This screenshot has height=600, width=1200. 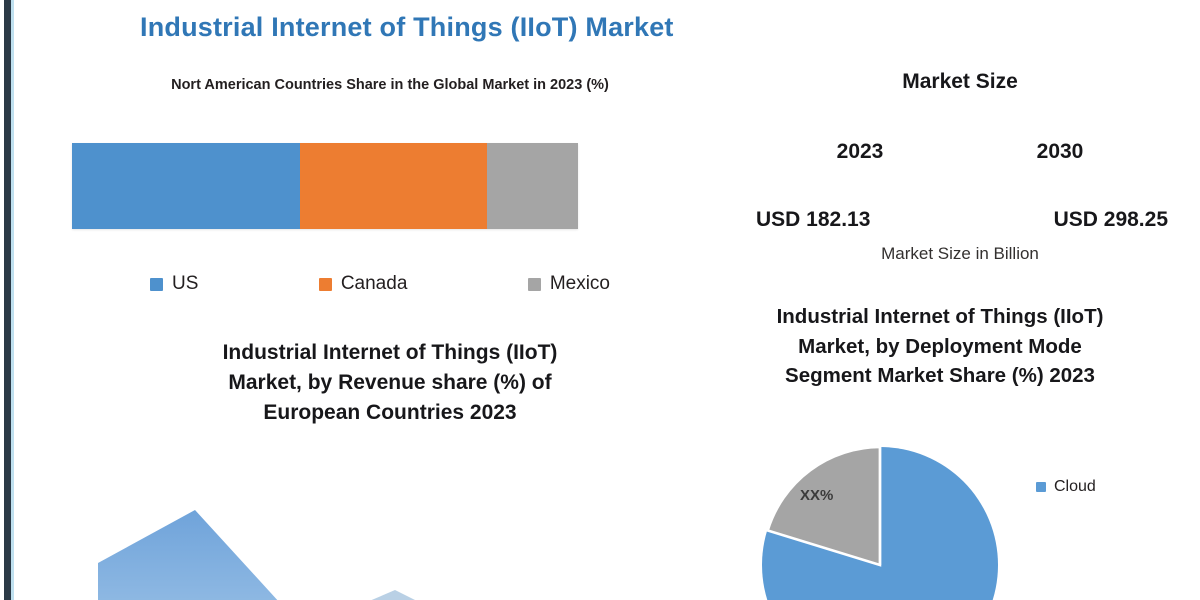 I want to click on left-edge-accent-dark, so click(x=7, y=300).